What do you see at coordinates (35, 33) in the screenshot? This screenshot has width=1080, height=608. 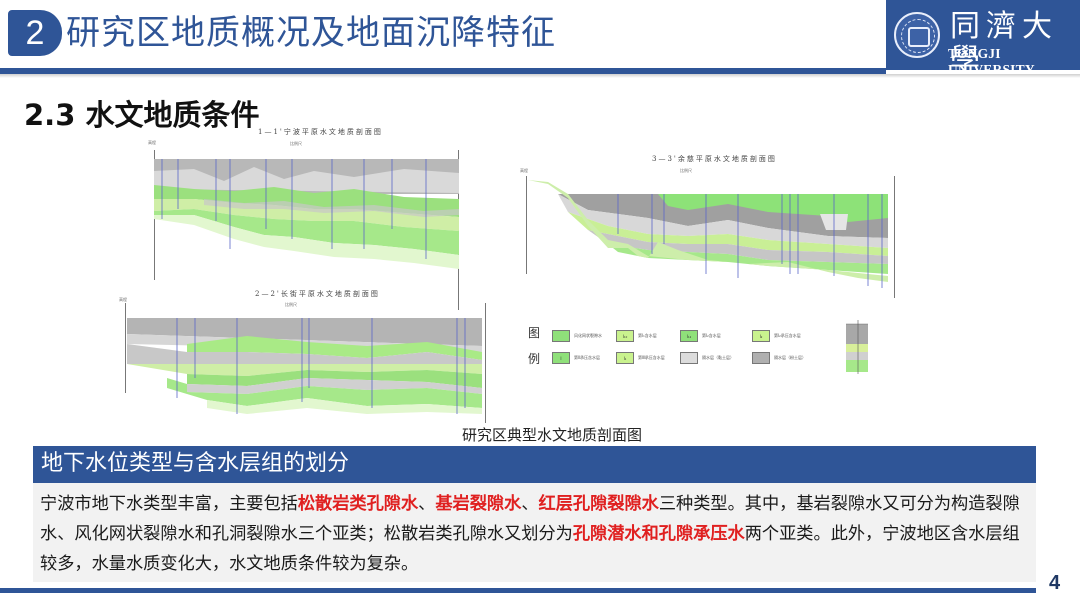 I see `section-number-badge: 2` at bounding box center [35, 33].